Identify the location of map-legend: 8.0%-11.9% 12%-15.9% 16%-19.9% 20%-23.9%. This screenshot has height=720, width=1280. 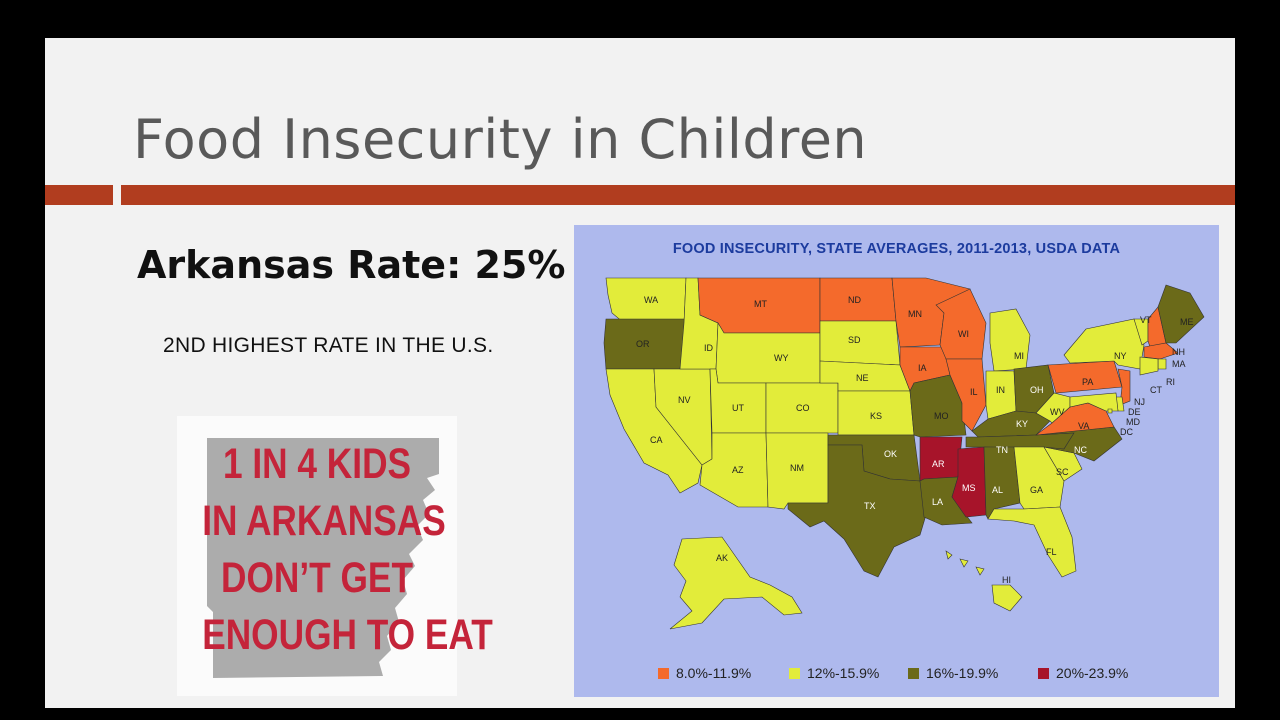
(938, 675).